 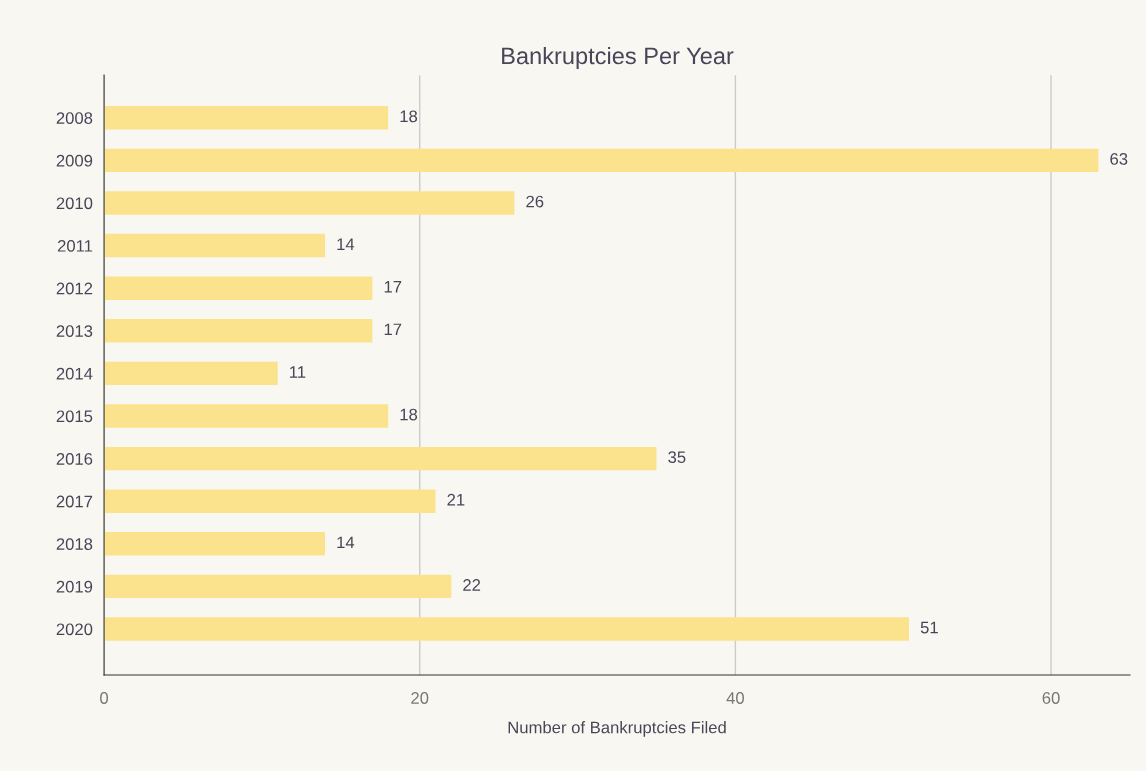 What do you see at coordinates (456, 499) in the screenshot?
I see `data-label: 21` at bounding box center [456, 499].